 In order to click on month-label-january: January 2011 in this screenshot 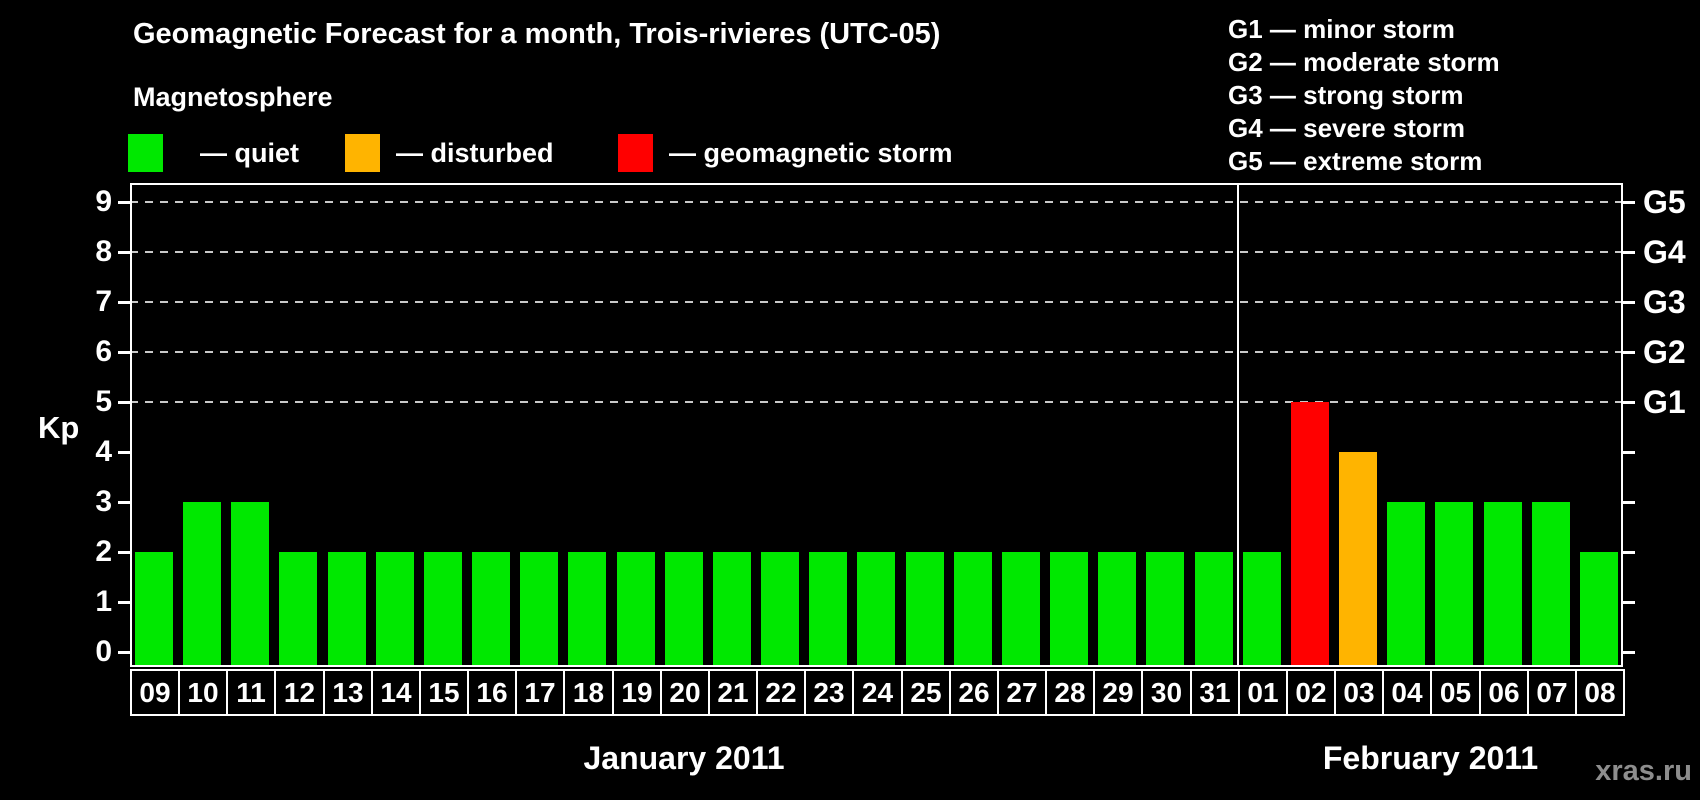, I will do `click(684, 758)`.